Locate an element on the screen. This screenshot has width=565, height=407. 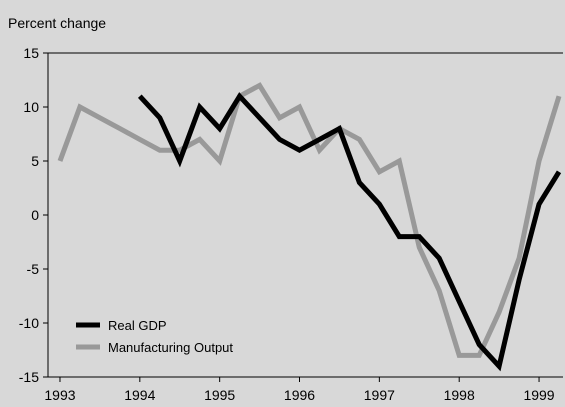
x-tick-label: 1998 is located at coordinates (459, 395).